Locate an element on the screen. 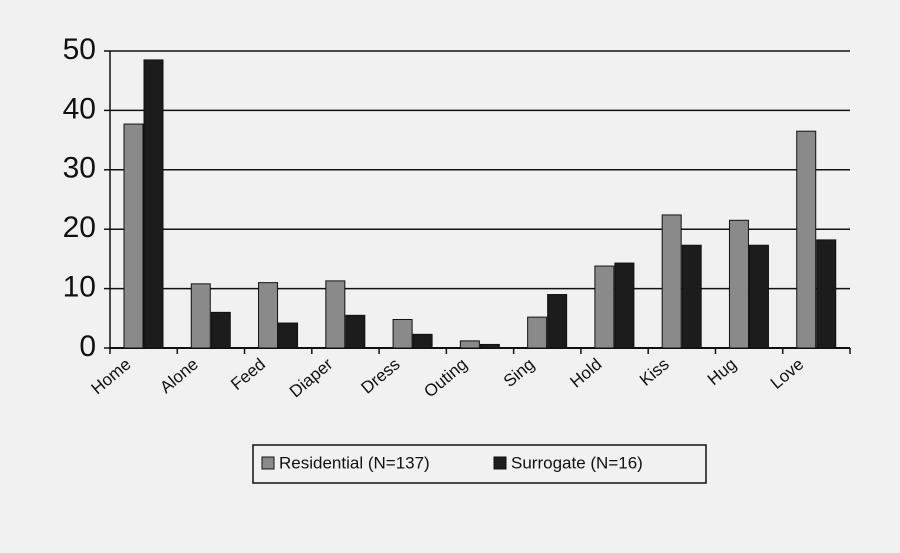 The width and height of the screenshot is (900, 553). legend-box is located at coordinates (479, 464).